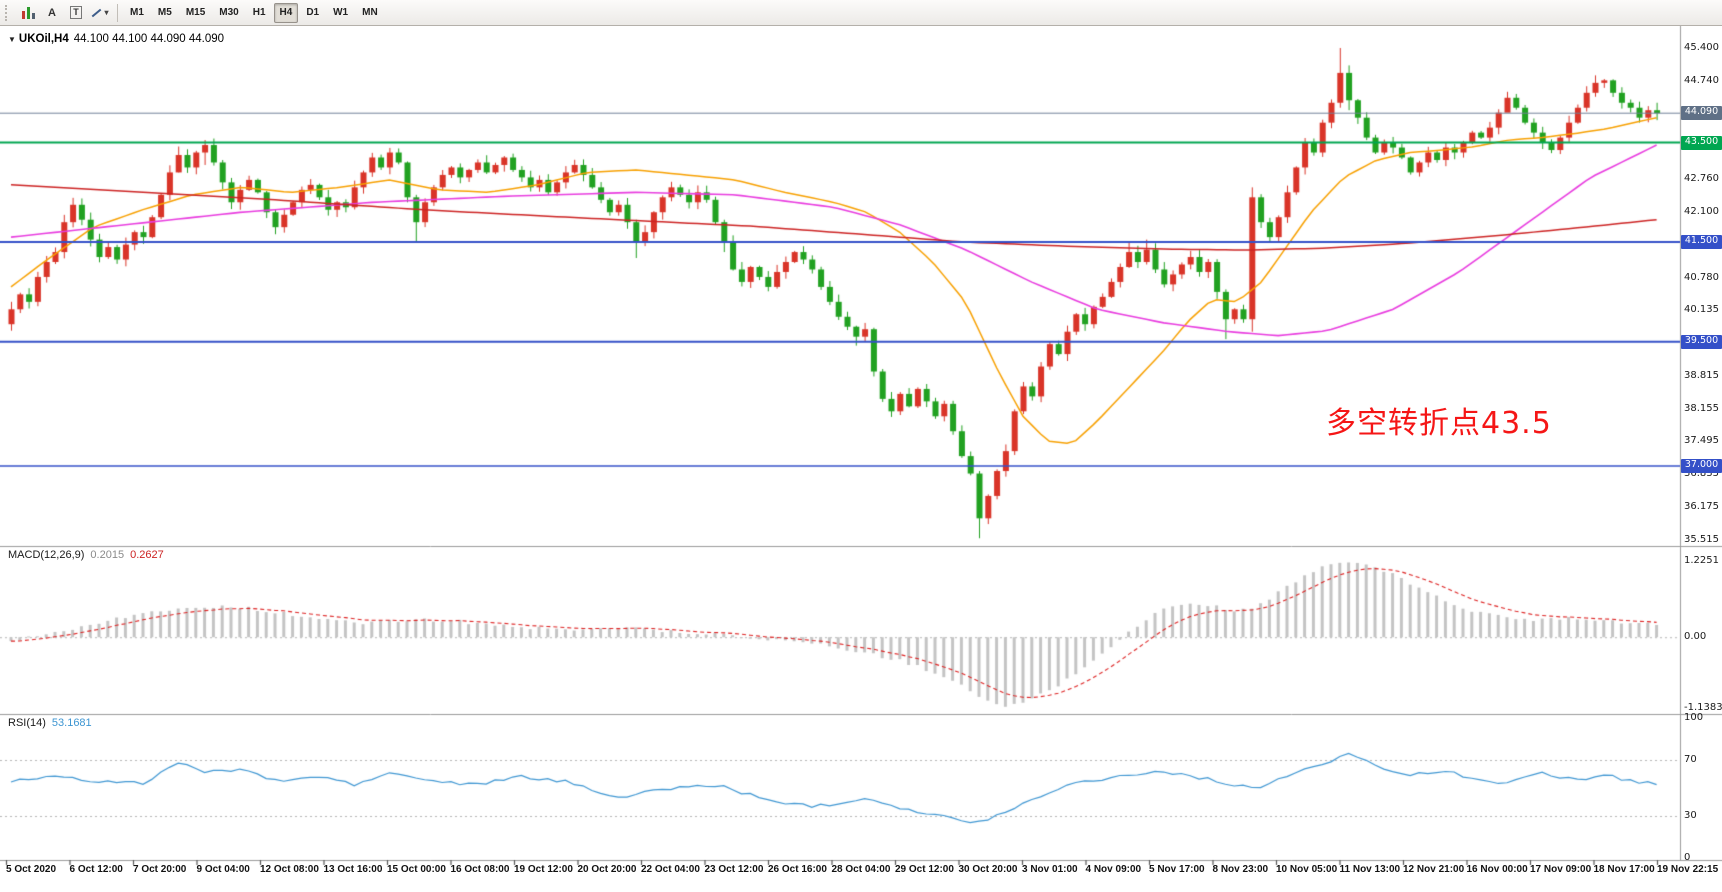 This screenshot has width=1722, height=892. Describe the element at coordinates (149, 39) in the screenshot. I see `ohlc-values-label: 44.100 44.100 44.090 44.090` at that location.